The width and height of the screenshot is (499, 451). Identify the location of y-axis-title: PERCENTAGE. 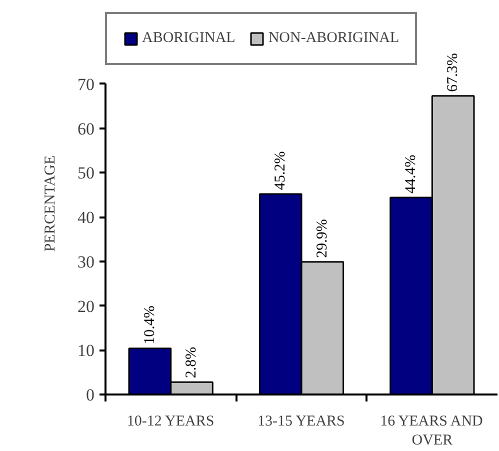
(50, 203).